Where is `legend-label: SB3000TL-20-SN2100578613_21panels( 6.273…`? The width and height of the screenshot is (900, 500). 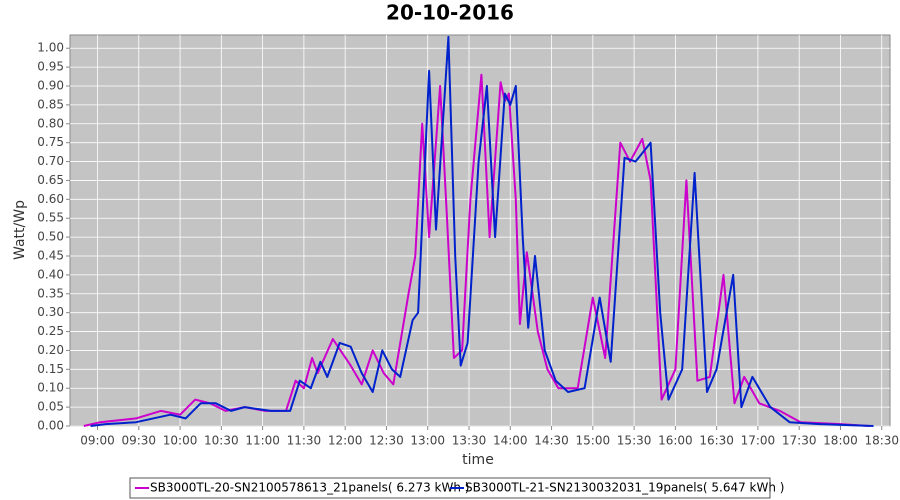
legend-label: SB3000TL-20-SN2100578613_21panels( 6.273… is located at coordinates (309, 488).